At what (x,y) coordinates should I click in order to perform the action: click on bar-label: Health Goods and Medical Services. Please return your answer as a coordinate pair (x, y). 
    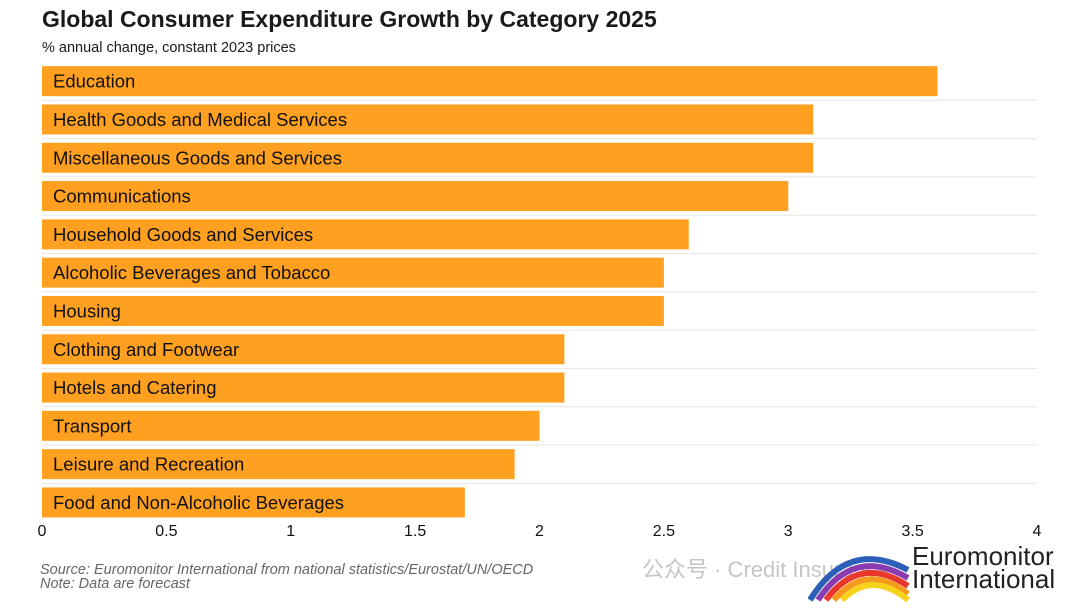
    Looking at the image, I should click on (200, 119).